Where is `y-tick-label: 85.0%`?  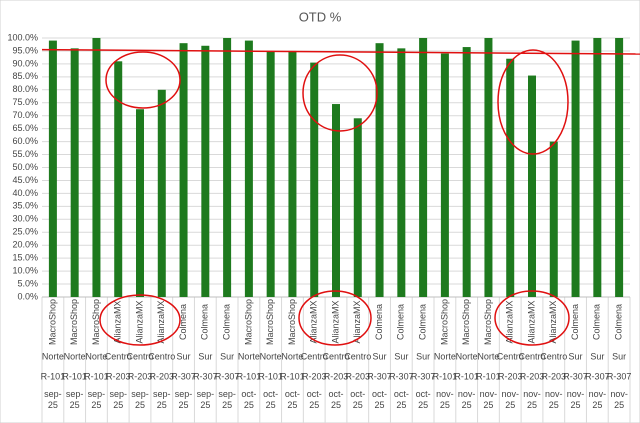 y-tick-label: 85.0% is located at coordinates (25, 76).